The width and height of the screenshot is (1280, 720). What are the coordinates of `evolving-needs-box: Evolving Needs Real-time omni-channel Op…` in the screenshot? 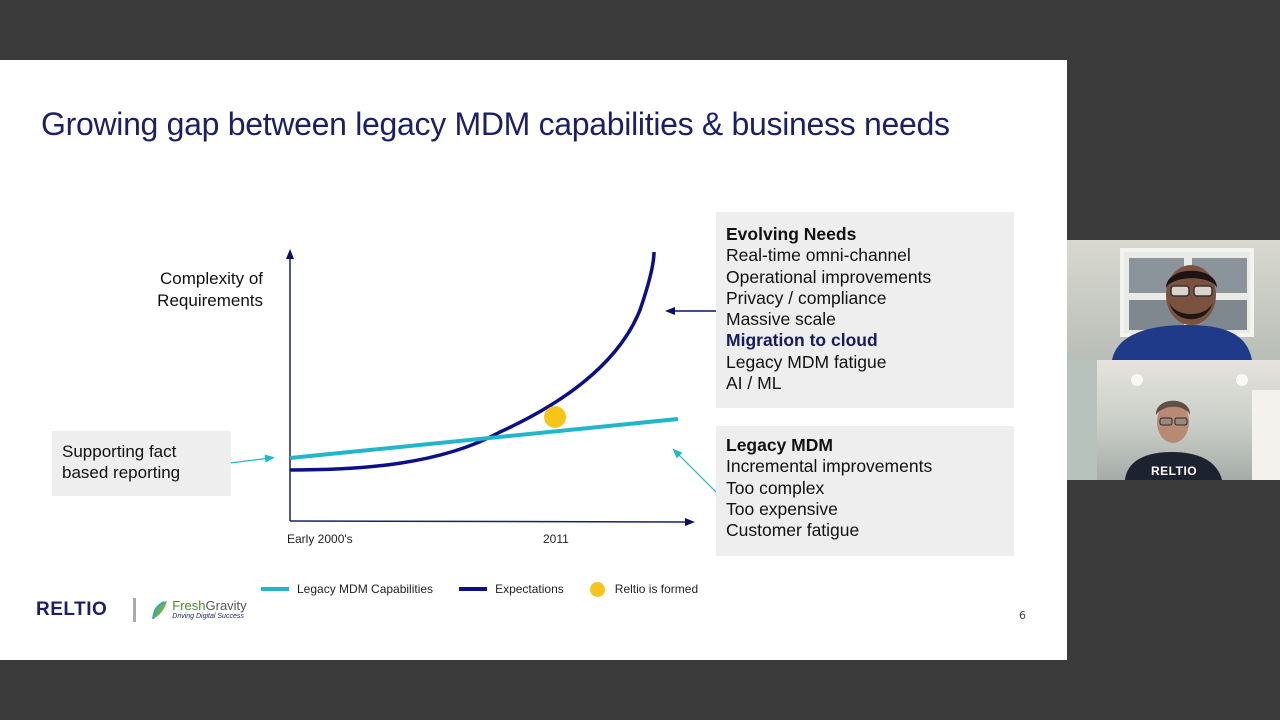 It's located at (865, 310).